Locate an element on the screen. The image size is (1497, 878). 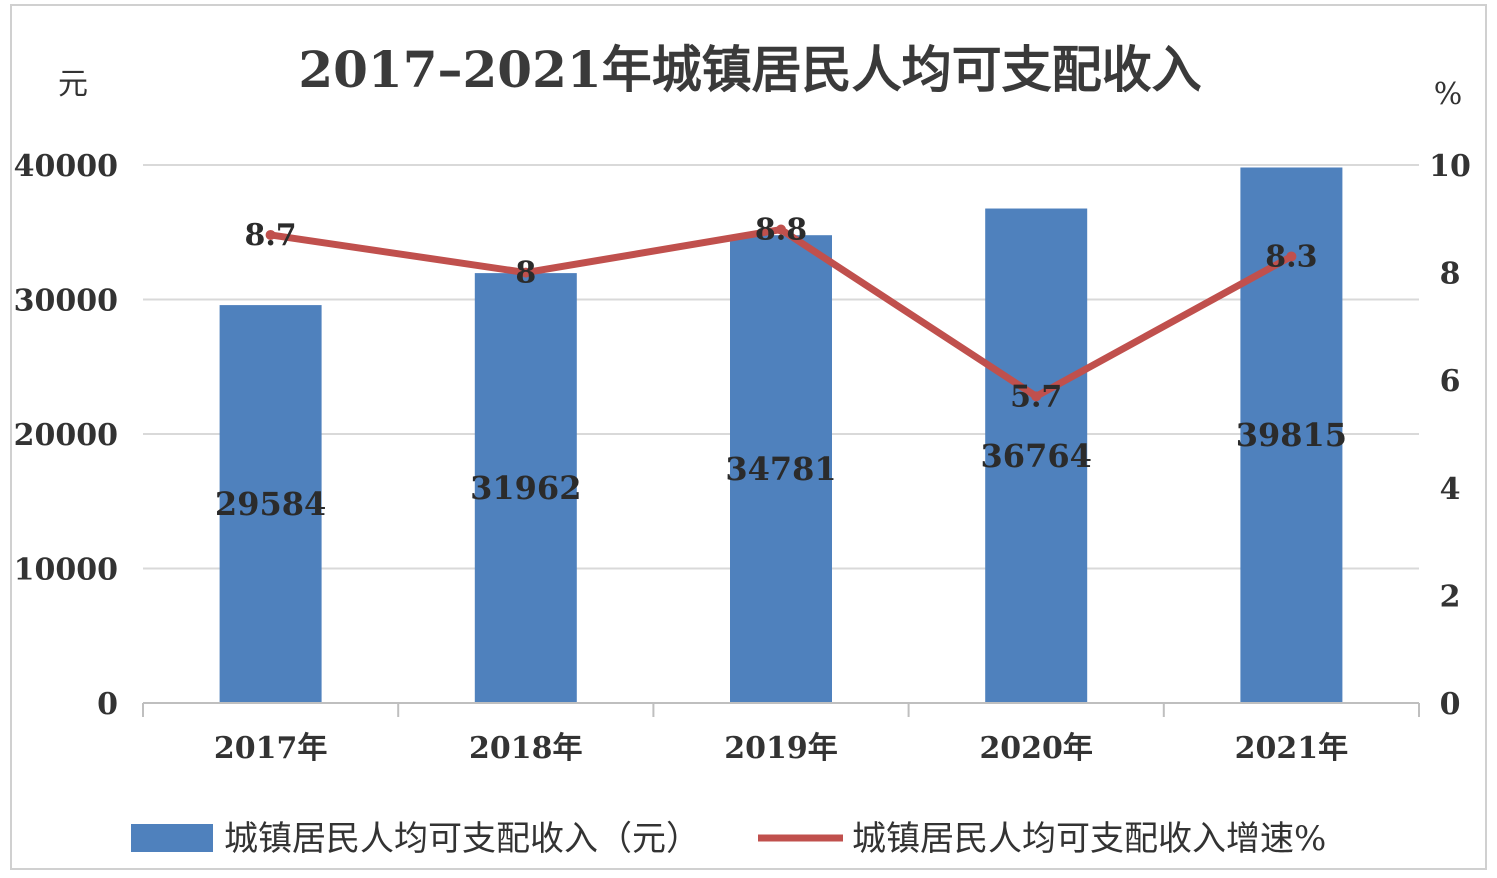
right-tick-label: 8 is located at coordinates (1450, 274).